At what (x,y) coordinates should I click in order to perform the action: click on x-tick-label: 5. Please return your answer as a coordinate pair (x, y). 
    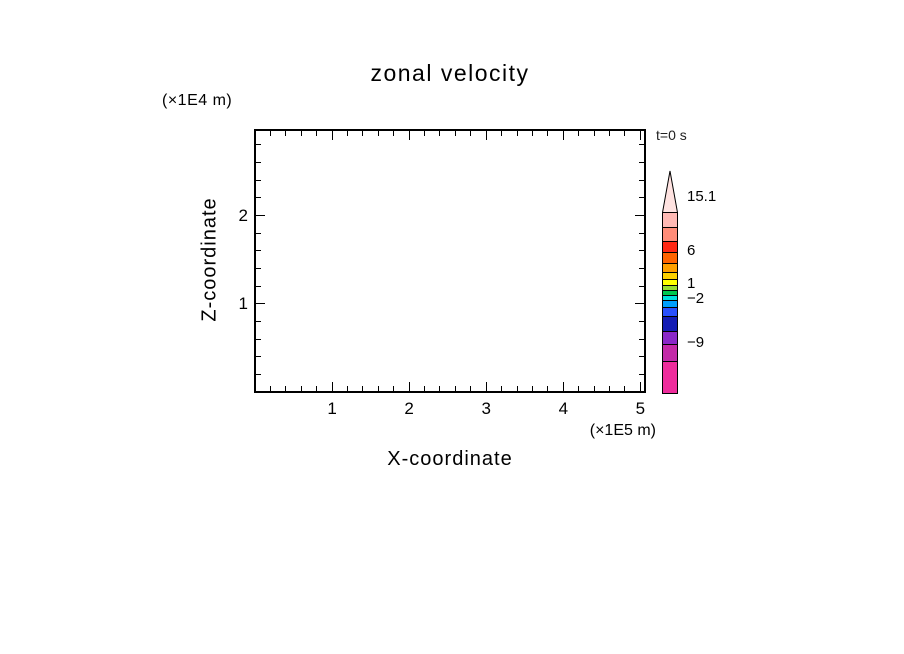
    Looking at the image, I should click on (640, 408).